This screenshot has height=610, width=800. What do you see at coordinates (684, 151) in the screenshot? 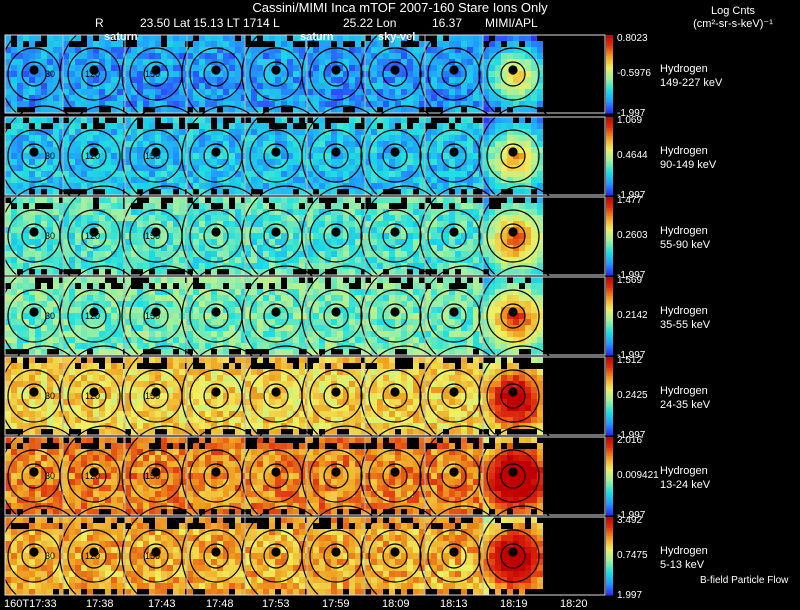
I see `species-label-2: Hydrogen` at bounding box center [684, 151].